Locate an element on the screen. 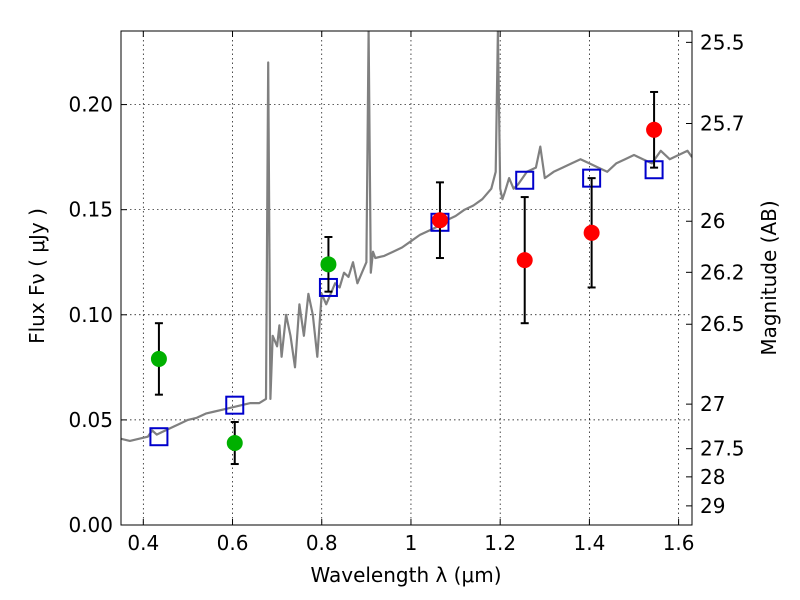 This screenshot has width=800, height=600. right-tick-label: 25.5 is located at coordinates (722, 42).